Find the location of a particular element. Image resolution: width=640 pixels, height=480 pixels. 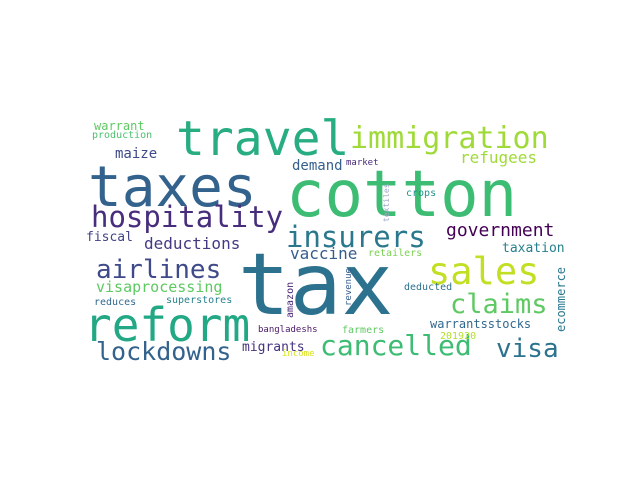

word-201920: 201920 is located at coordinates (458, 336).